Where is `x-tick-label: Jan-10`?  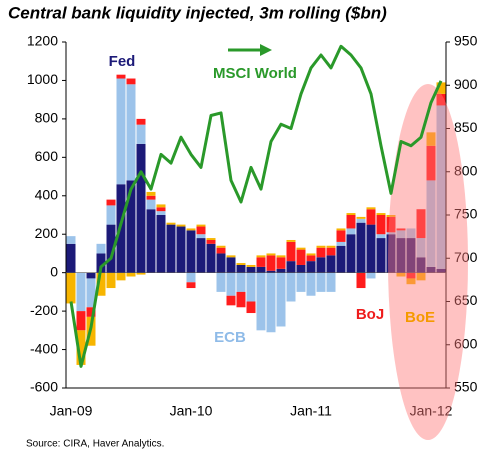
x-tick-label: Jan-10 is located at coordinates (191, 411).